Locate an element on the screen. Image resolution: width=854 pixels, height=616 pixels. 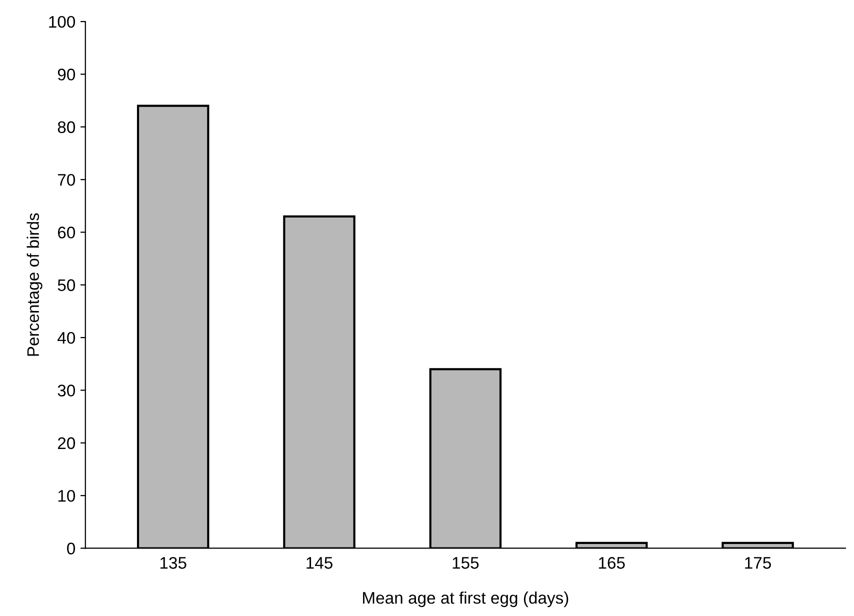
y-tick-label: 50 is located at coordinates (67, 285).